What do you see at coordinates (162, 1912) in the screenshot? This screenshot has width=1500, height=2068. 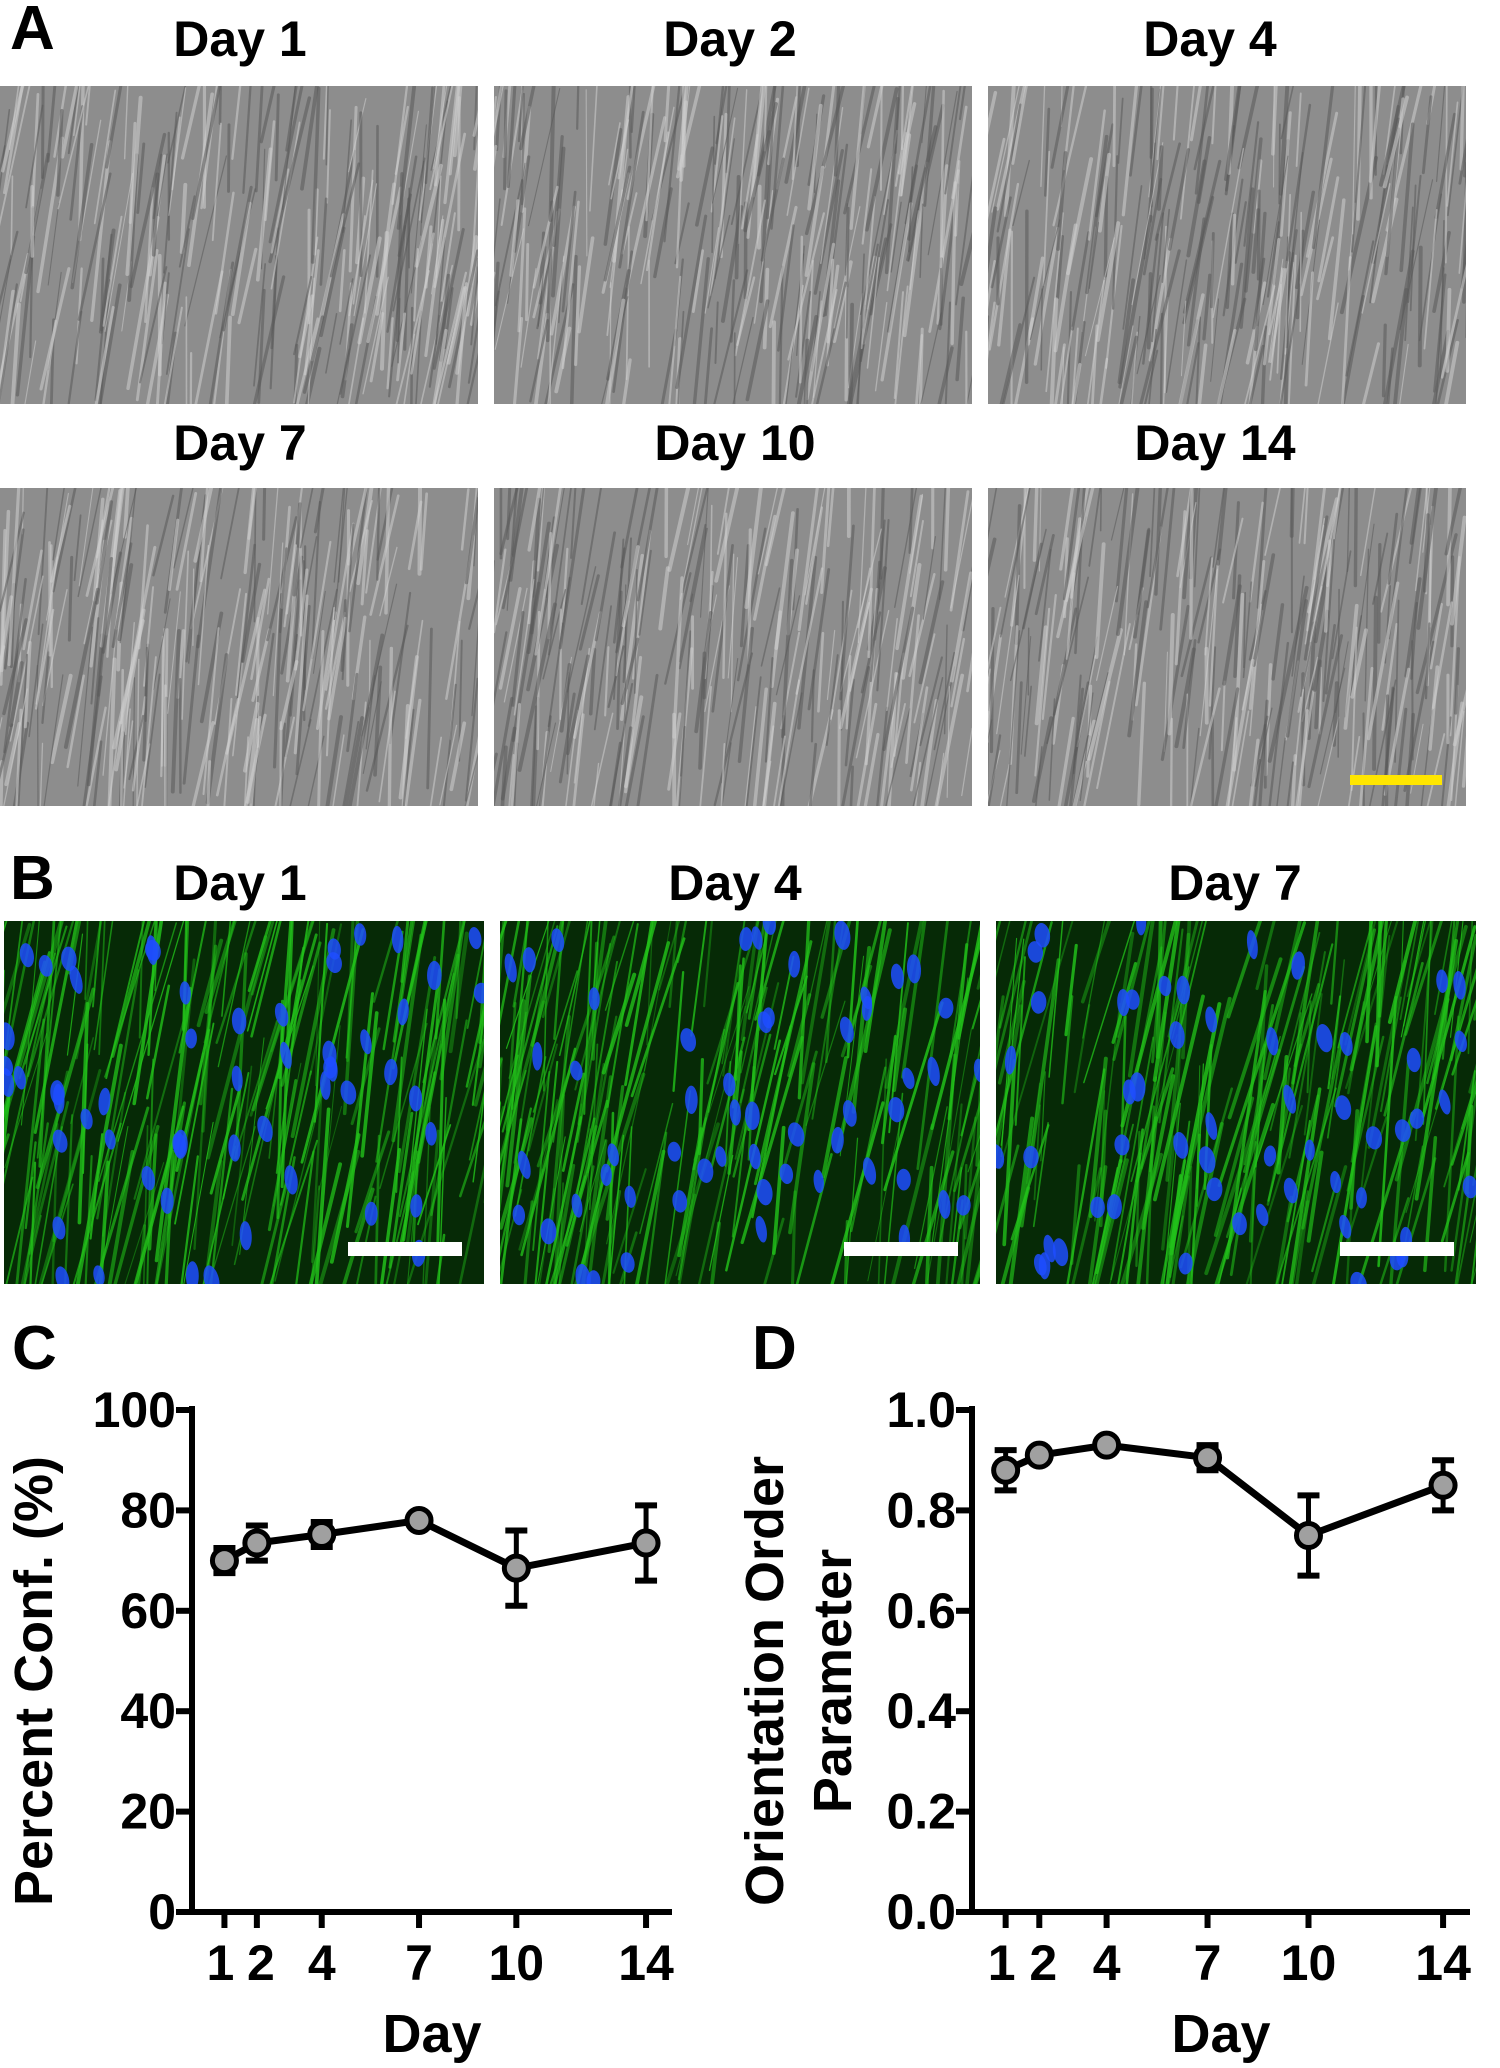 I see `y-tick-label: 0` at bounding box center [162, 1912].